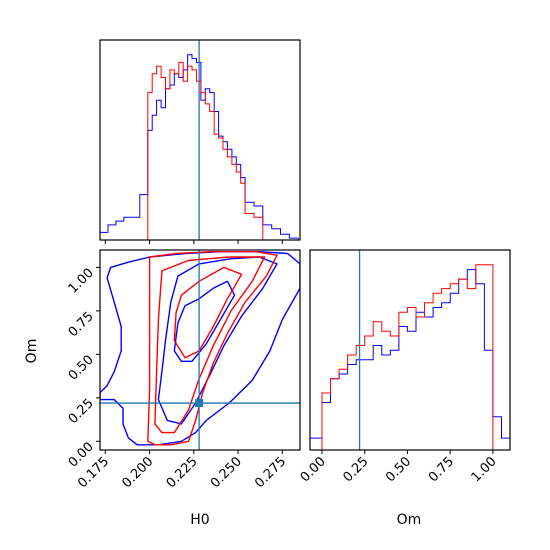 The height and width of the screenshot is (550, 550). Describe the element at coordinates (409, 520) in the screenshot. I see `x-axis-label-om: Om` at that location.